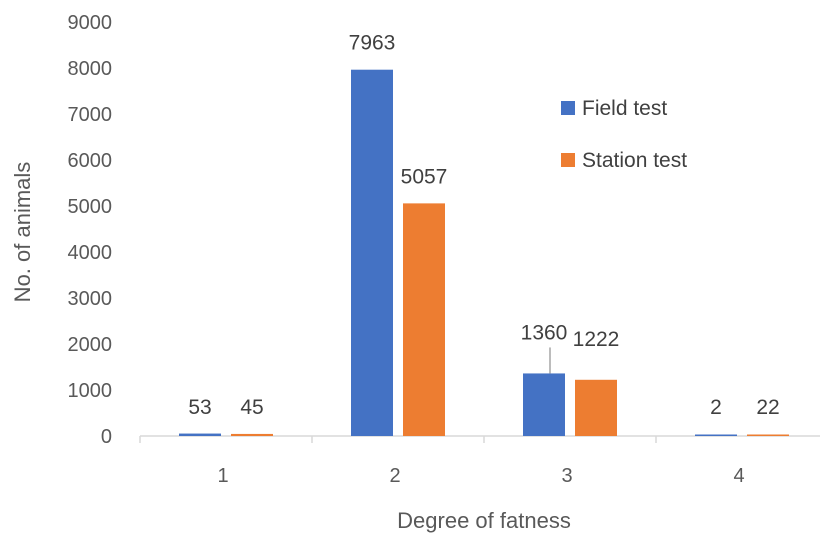  What do you see at coordinates (716, 407) in the screenshot?
I see `data-label: 2` at bounding box center [716, 407].